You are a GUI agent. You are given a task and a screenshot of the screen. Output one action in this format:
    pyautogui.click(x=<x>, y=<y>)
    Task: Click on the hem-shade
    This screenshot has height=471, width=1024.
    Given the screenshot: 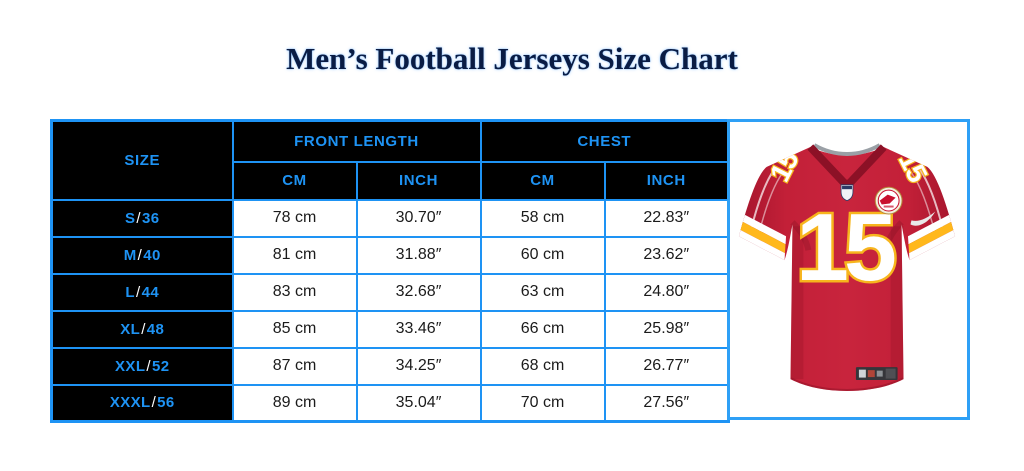 What is the action you would take?
    pyautogui.click(x=847, y=384)
    